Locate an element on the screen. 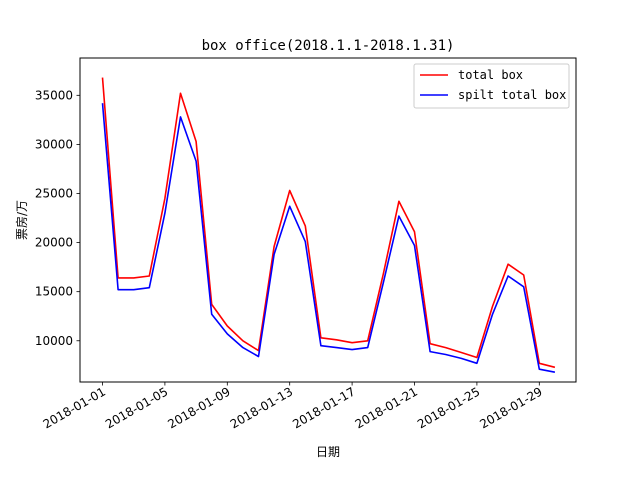  x-axis-title: 日期 is located at coordinates (328, 452).